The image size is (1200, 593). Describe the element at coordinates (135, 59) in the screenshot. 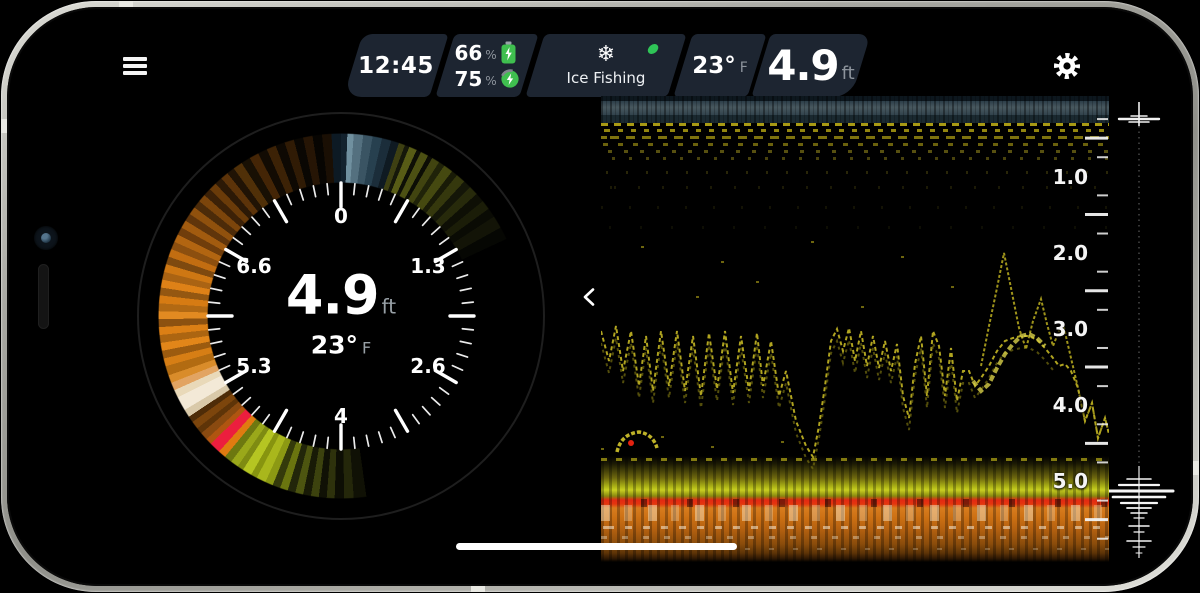

I see `hamburger-icon` at that location.